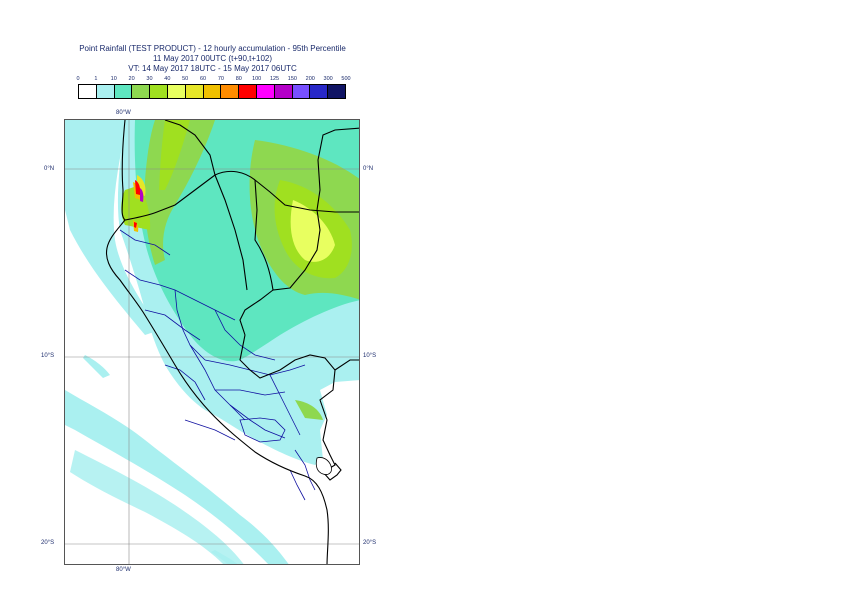 This screenshot has width=842, height=596. I want to click on legend-tick-50: 50, so click(185, 79).